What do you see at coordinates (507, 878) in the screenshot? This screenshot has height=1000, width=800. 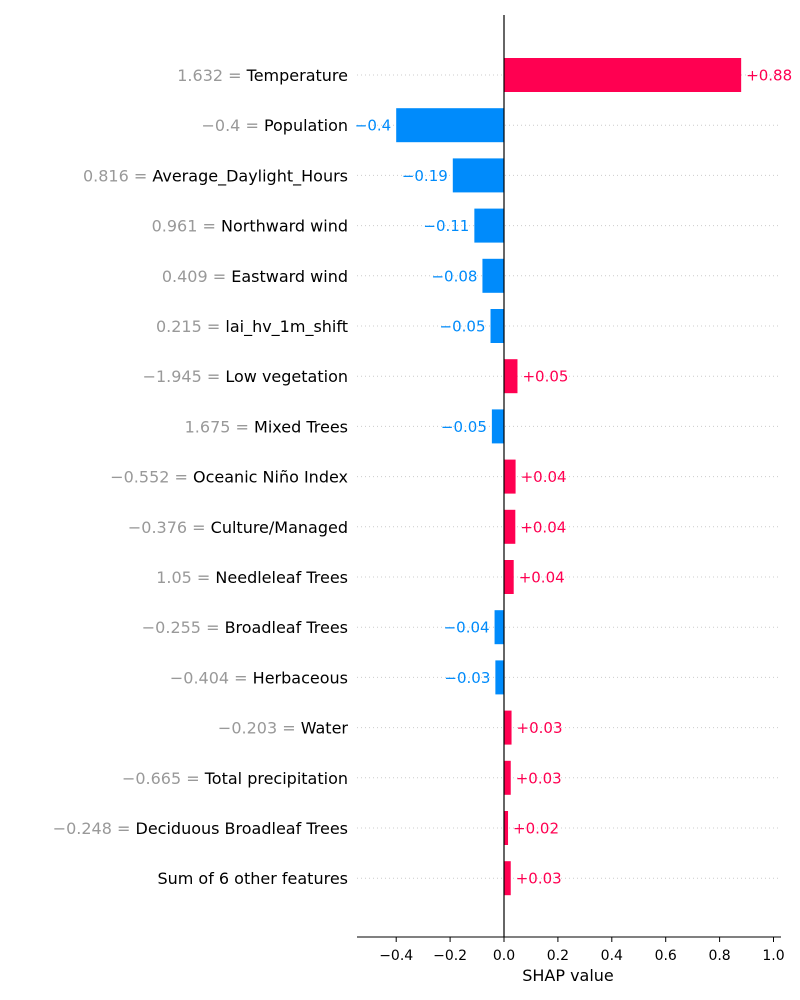 I see `bar-sum-of-6-other-features` at bounding box center [507, 878].